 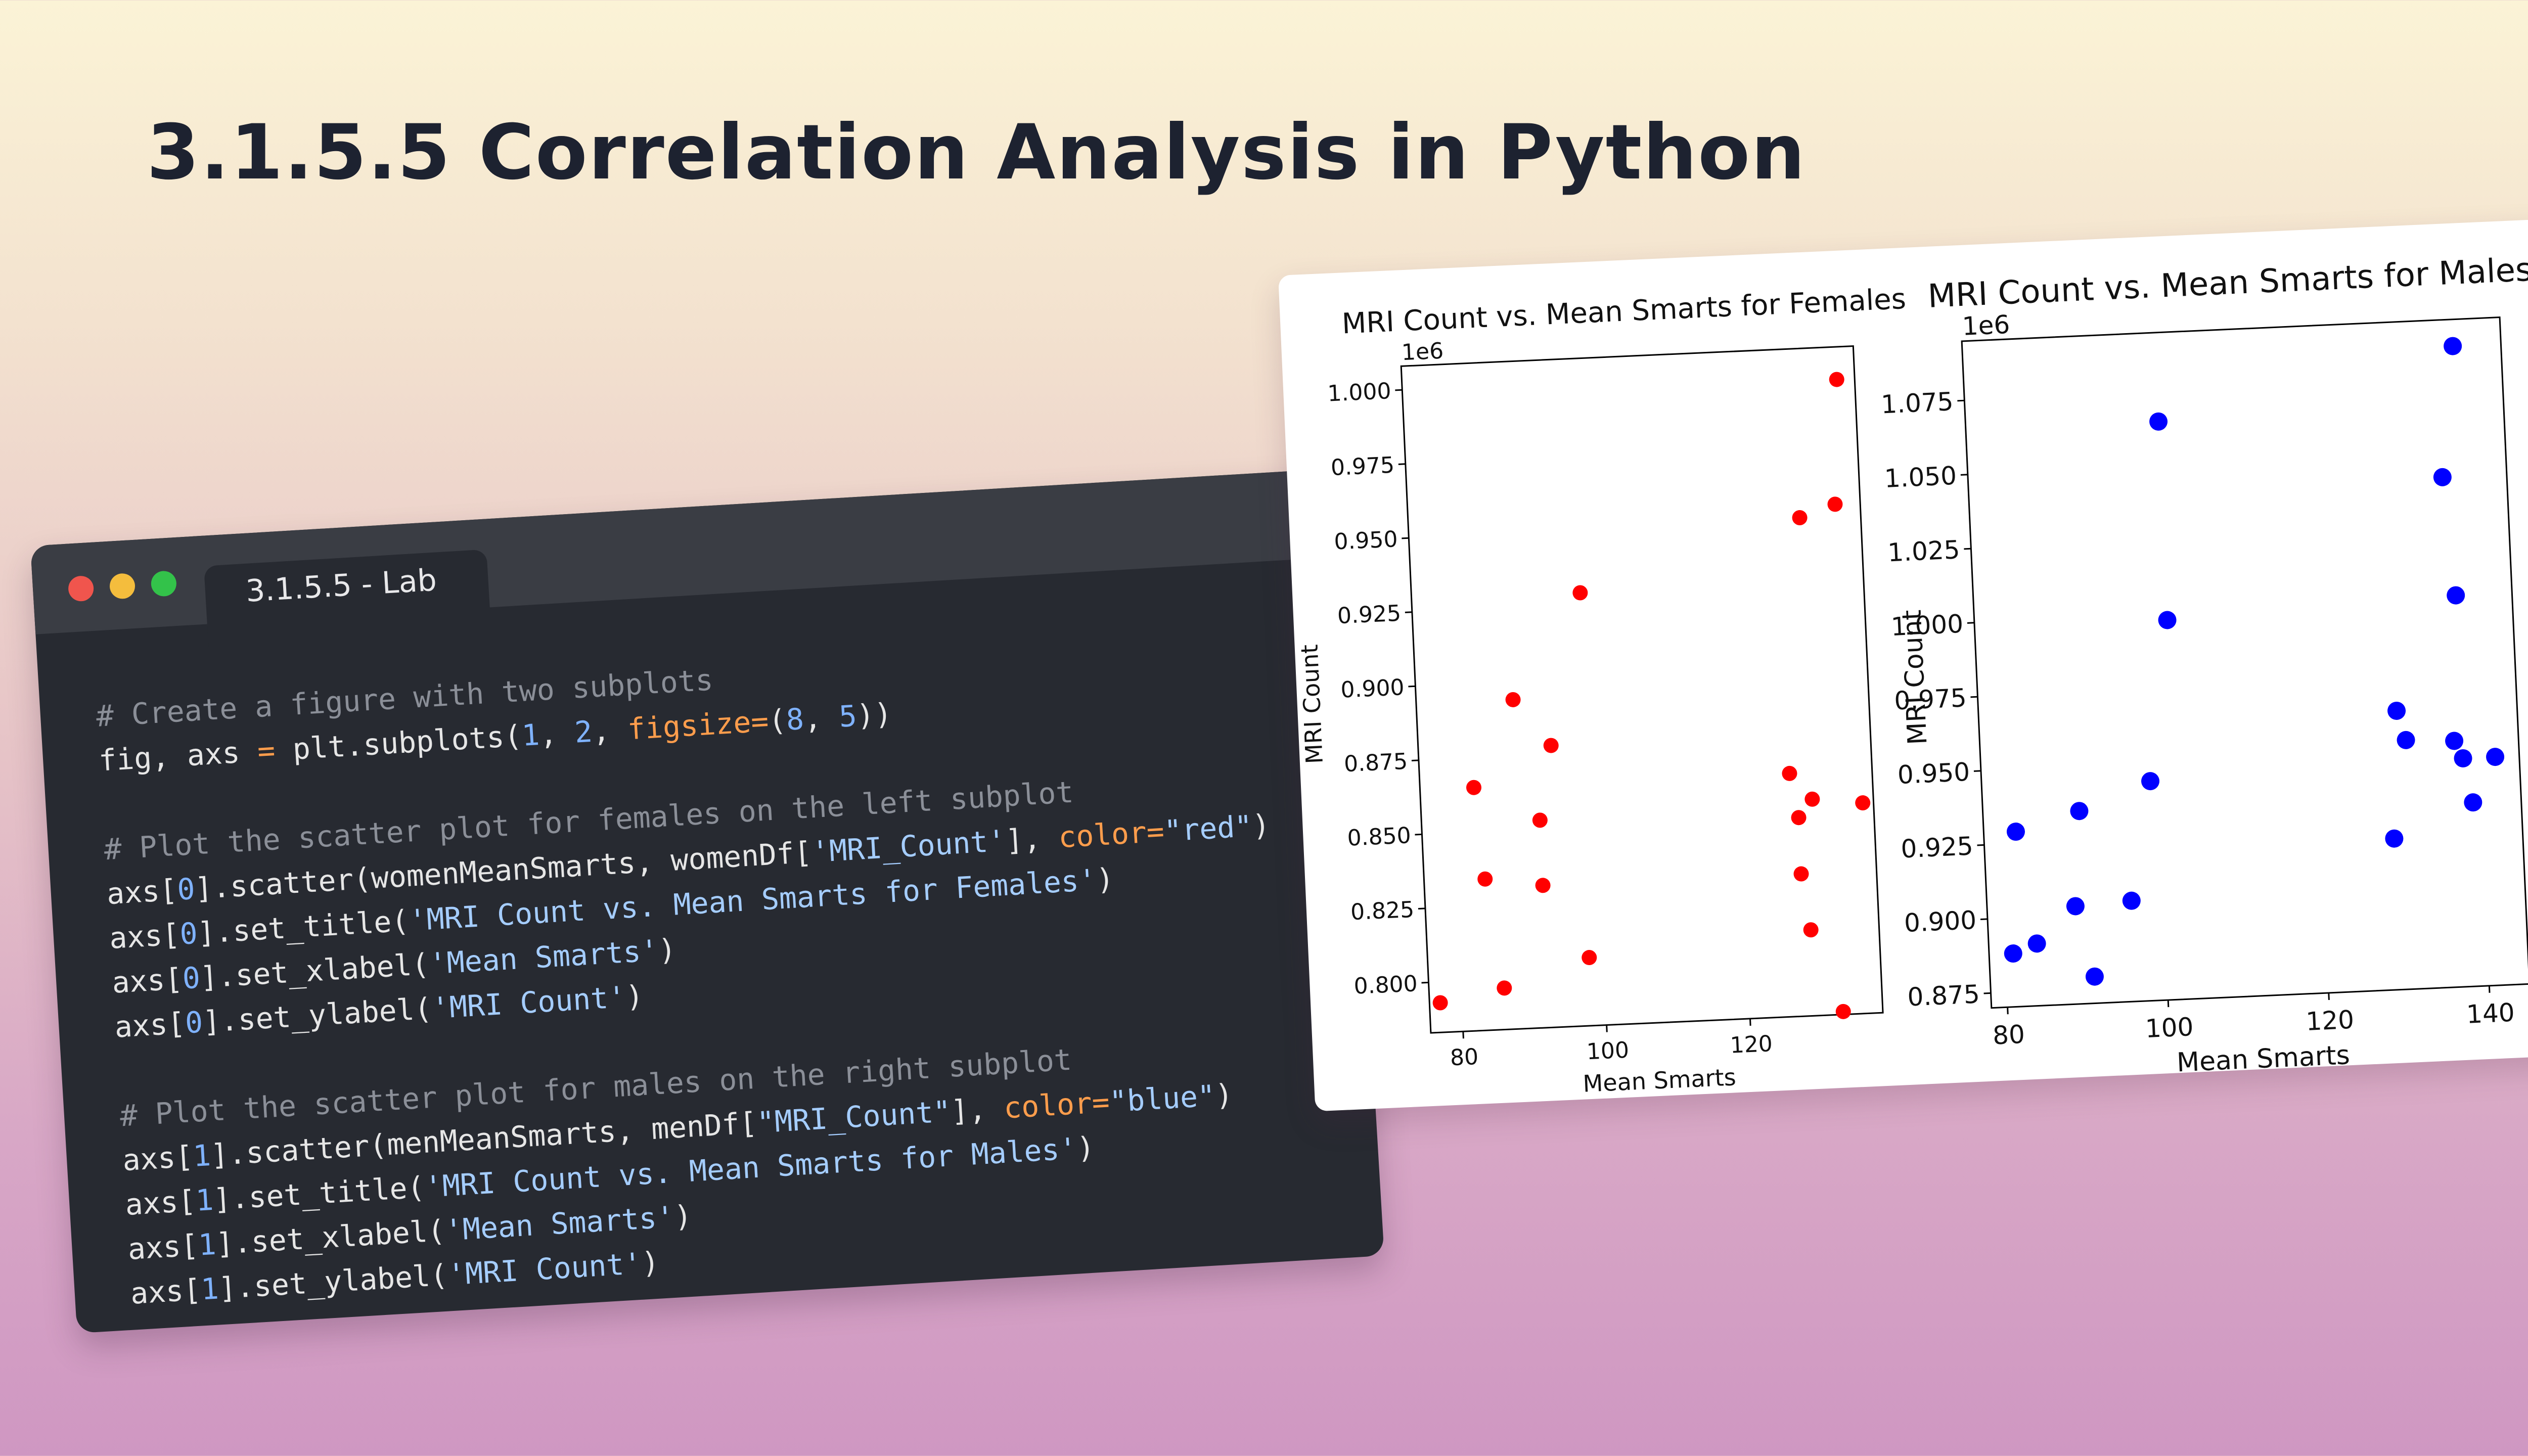 What do you see at coordinates (1162, 1098) in the screenshot?
I see `code-token: "blue"` at bounding box center [1162, 1098].